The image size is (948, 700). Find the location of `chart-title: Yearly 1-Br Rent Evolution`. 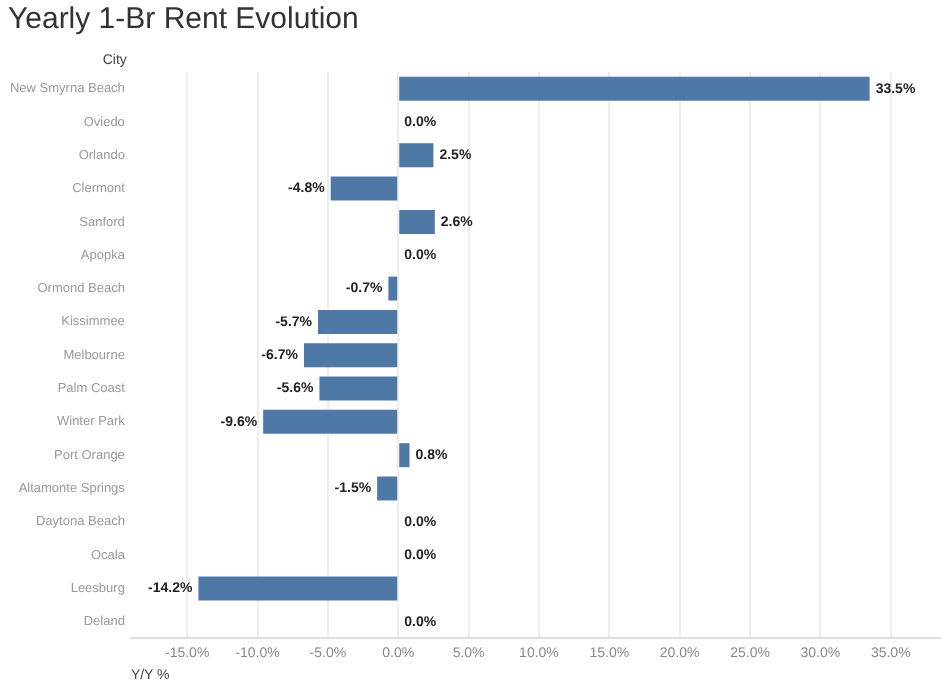

chart-title: Yearly 1-Br Rent Evolution is located at coordinates (183, 19).